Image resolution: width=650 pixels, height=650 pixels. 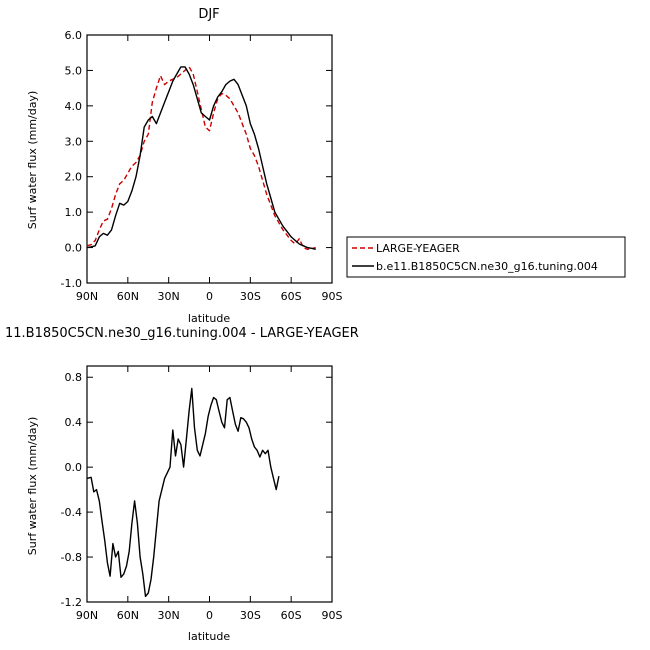 What do you see at coordinates (169, 296) in the screenshot?
I see `top-x-tick-label: 30N` at bounding box center [169, 296].